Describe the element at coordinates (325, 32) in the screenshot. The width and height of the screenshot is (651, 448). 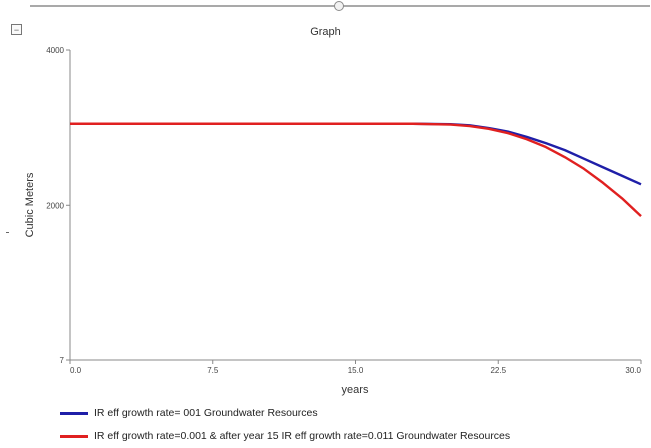
I see `chart-title: Graph` at that location.